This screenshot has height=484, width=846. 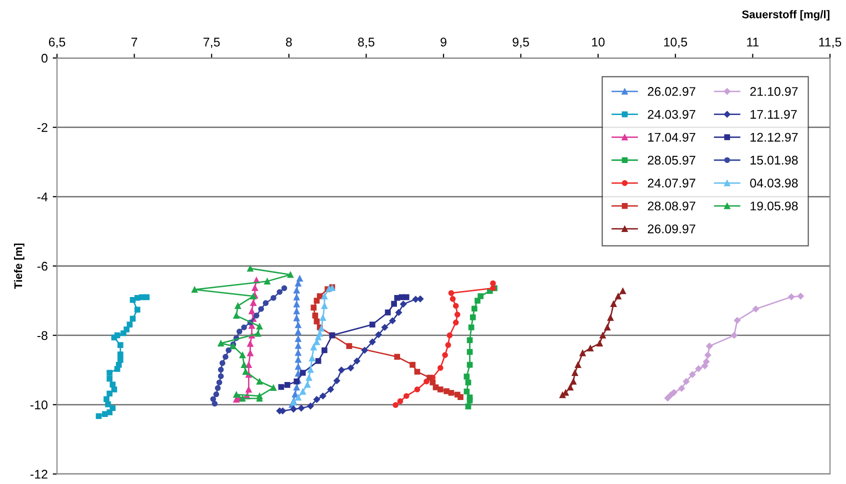 I want to click on legend-label: 15.01.98, so click(x=774, y=160).